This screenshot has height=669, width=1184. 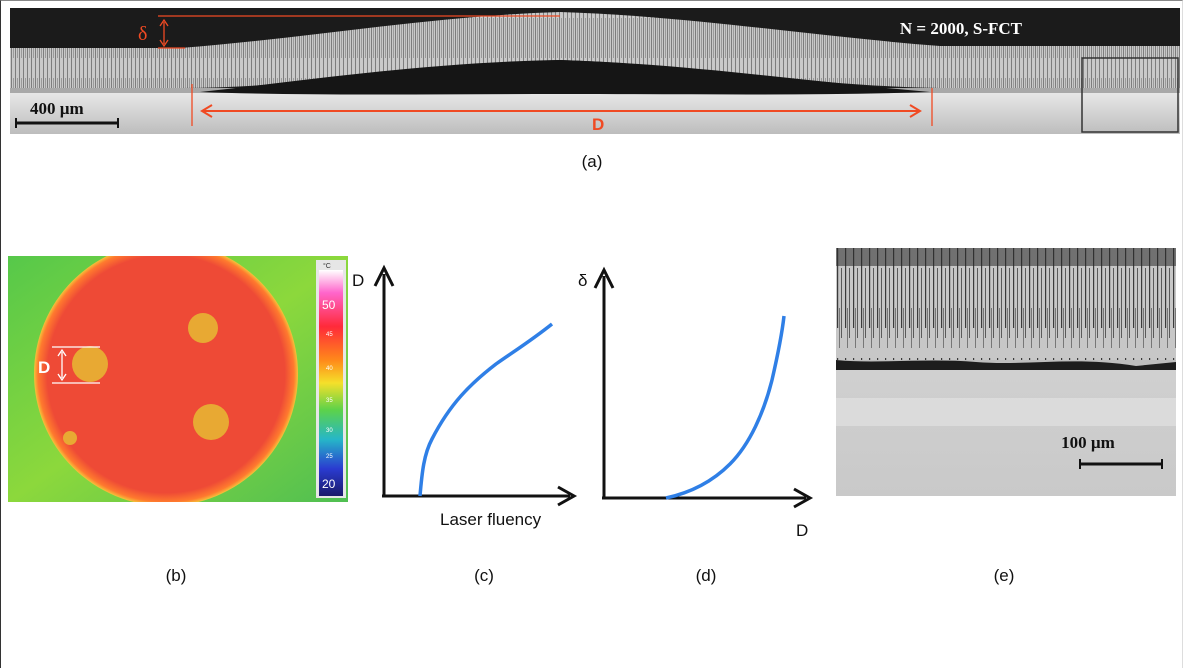 I want to click on d-arrow-left, so click(x=206, y=111).